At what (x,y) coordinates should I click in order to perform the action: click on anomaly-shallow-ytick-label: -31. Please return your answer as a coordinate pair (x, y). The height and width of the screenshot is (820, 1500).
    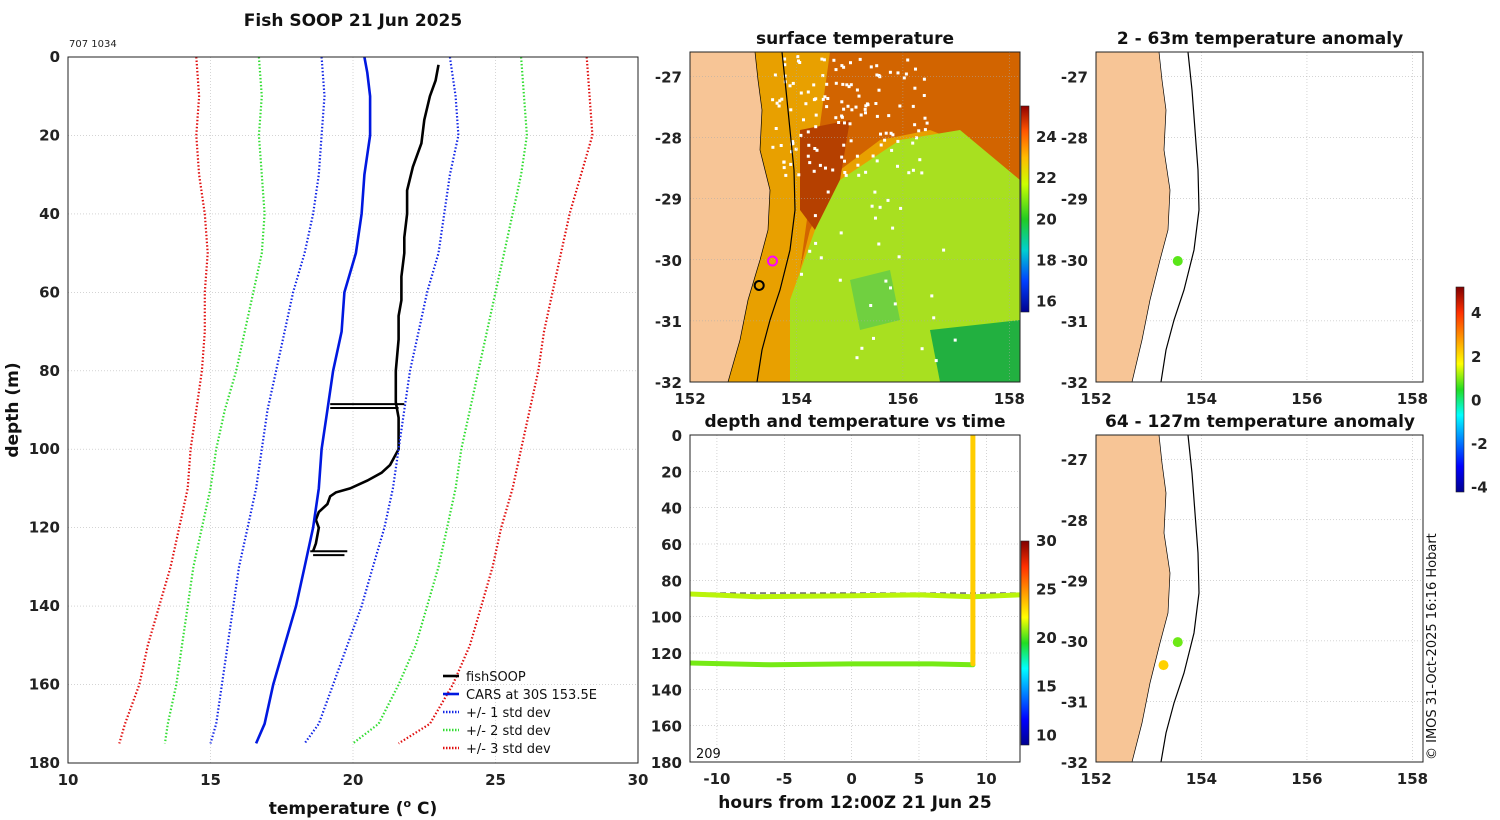
    Looking at the image, I should click on (1074, 322).